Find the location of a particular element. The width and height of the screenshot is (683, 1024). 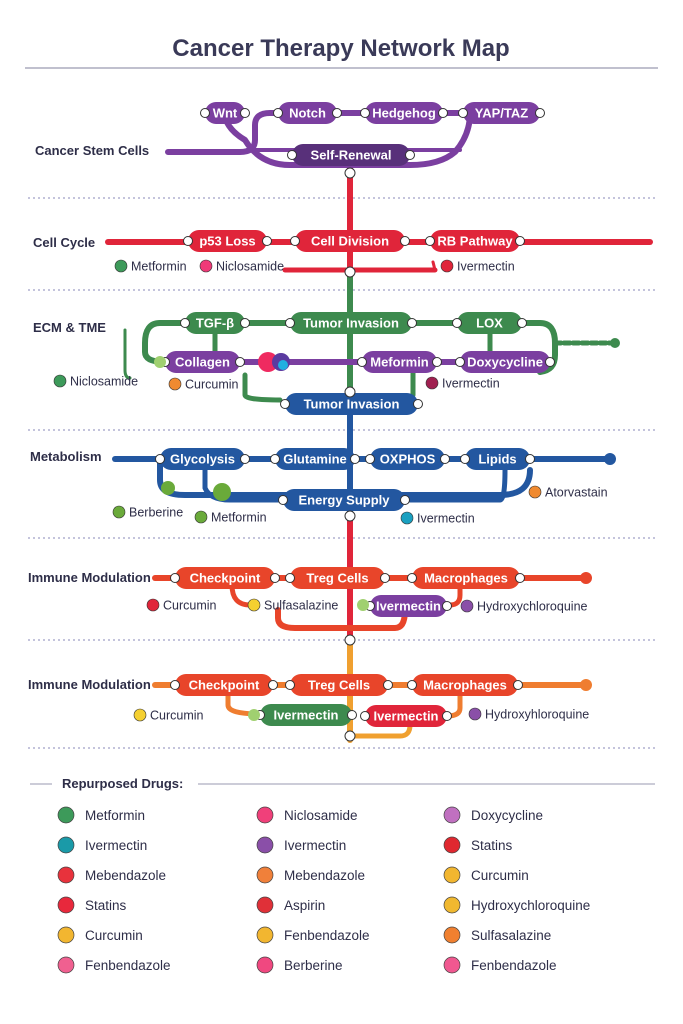

legend-item: Ivermectin is located at coordinates (116, 845).